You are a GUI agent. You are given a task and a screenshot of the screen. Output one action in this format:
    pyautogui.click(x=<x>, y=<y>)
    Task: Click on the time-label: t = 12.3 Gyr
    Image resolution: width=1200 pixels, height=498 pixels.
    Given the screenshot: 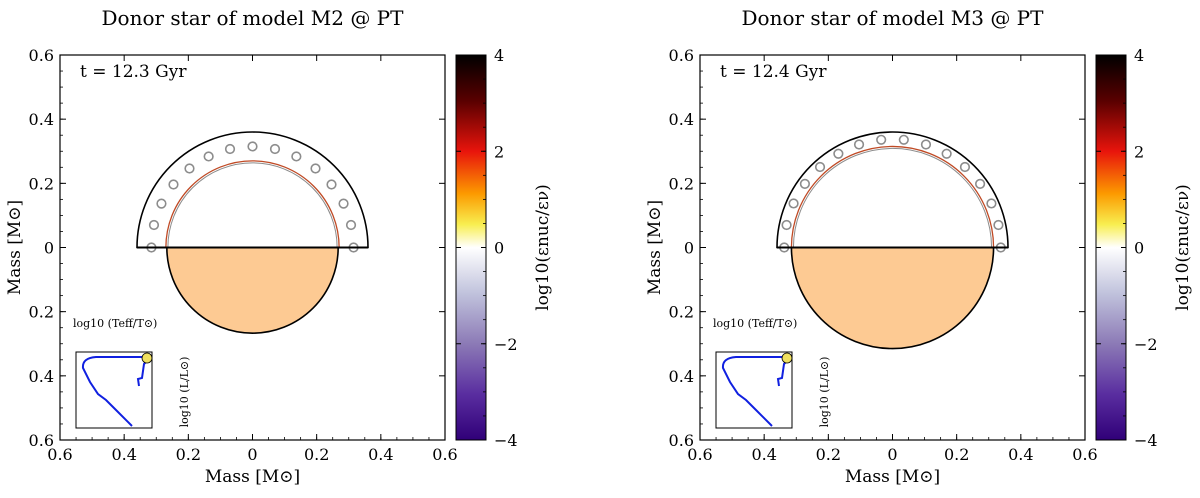 What is the action you would take?
    pyautogui.click(x=133, y=72)
    